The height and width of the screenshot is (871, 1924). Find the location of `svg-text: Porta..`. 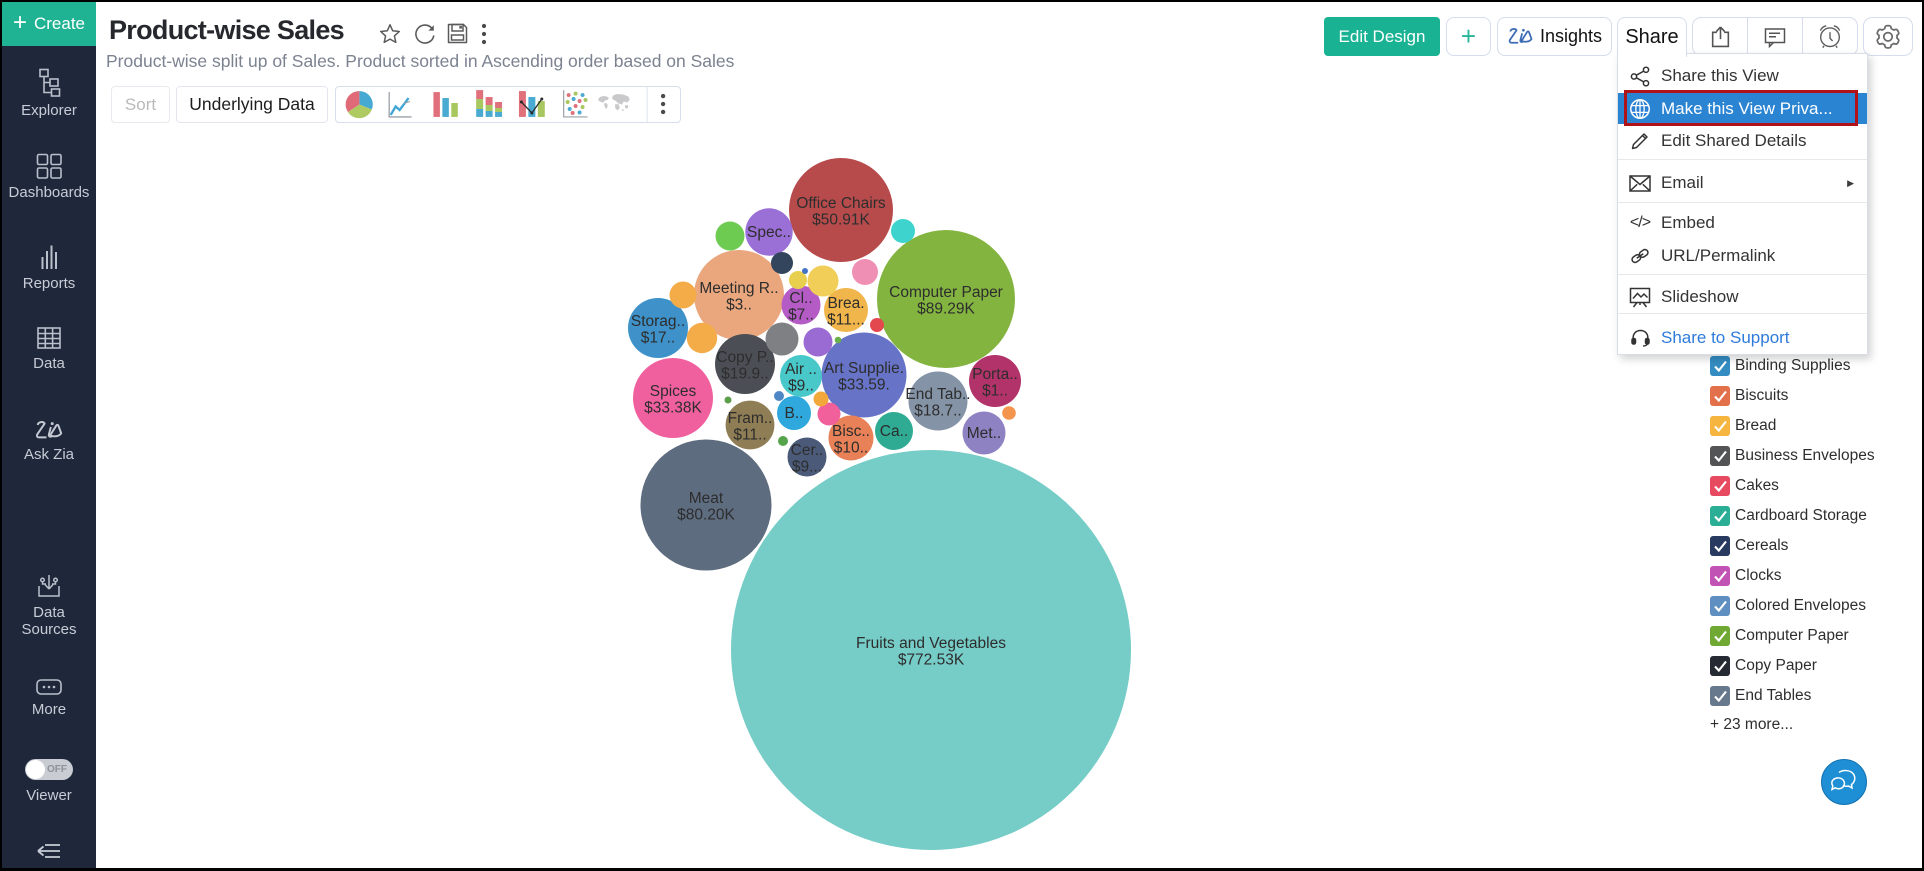

svg-text: Porta.. is located at coordinates (995, 374).